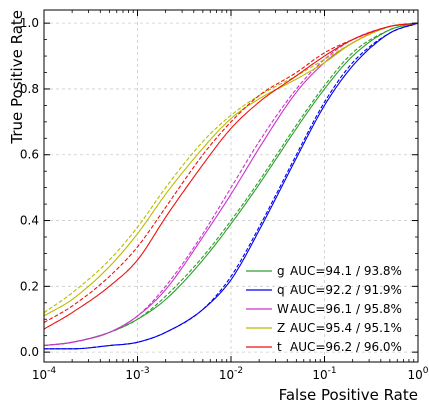 The height and width of the screenshot is (409, 429). Describe the element at coordinates (29, 286) in the screenshot. I see `y-tick-label: 0.2` at that location.